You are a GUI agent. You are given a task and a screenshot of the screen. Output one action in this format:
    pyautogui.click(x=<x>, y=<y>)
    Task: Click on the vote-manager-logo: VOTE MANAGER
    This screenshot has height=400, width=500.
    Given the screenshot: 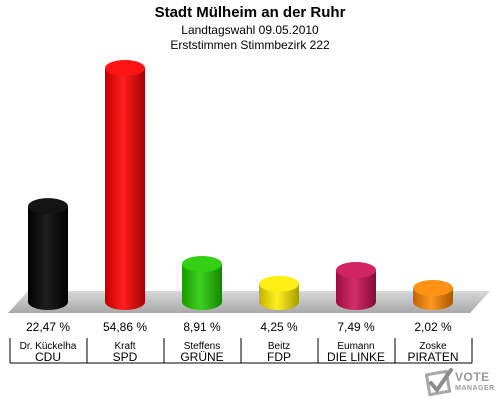 What is the action you would take?
    pyautogui.click(x=462, y=384)
    